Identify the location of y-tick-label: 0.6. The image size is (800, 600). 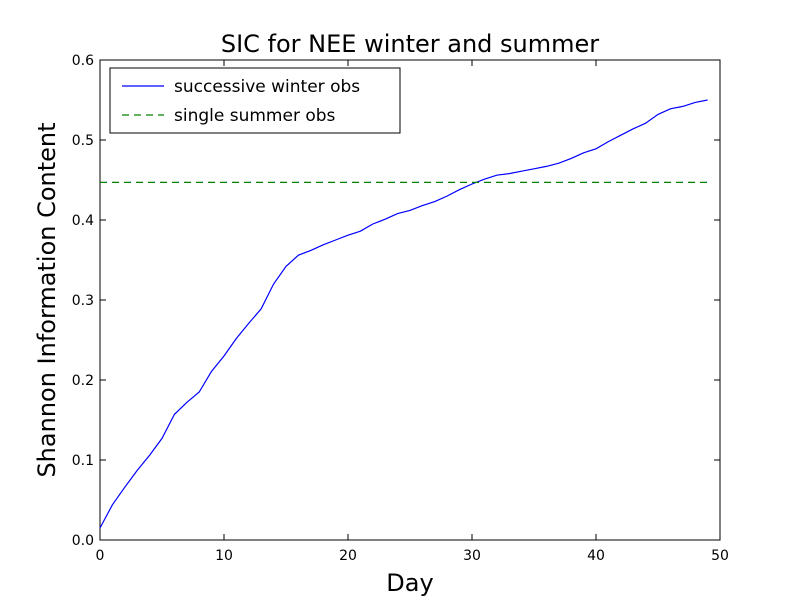
(83, 61).